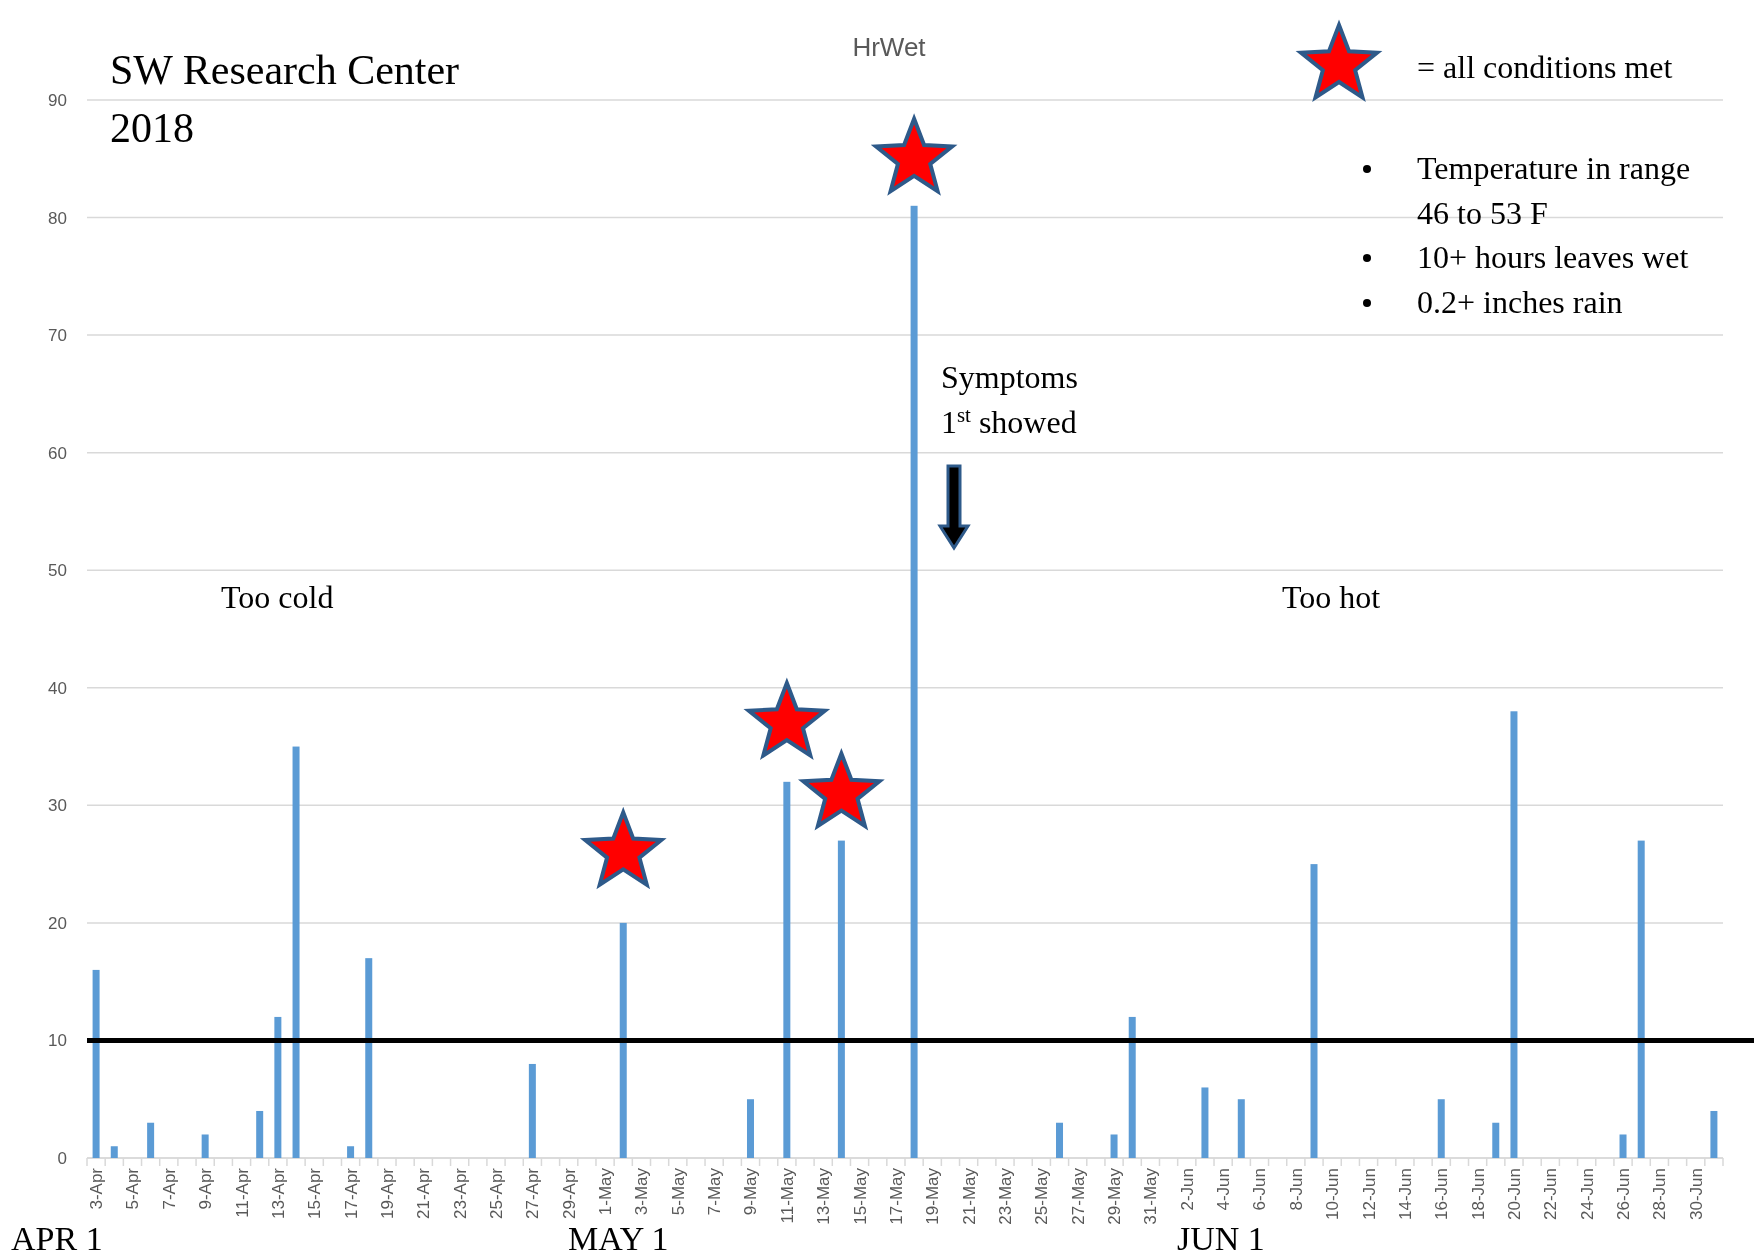 This screenshot has height=1255, width=1754. Describe the element at coordinates (618, 1237) in the screenshot. I see `text: MAY 1` at that location.